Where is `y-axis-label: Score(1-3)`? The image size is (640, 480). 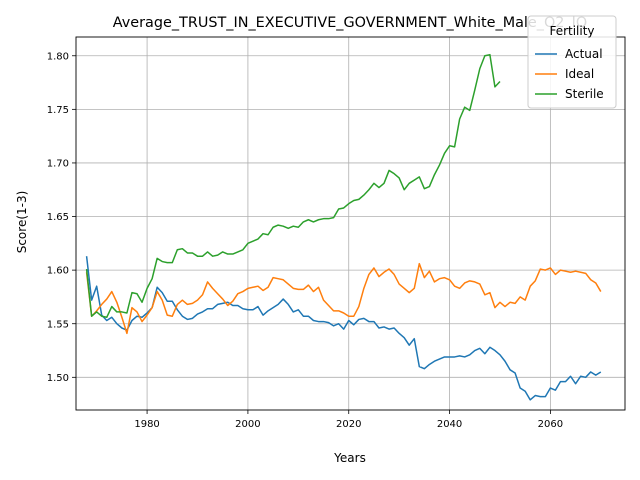
y-axis-label: Score(1-3) is located at coordinates (22, 222).